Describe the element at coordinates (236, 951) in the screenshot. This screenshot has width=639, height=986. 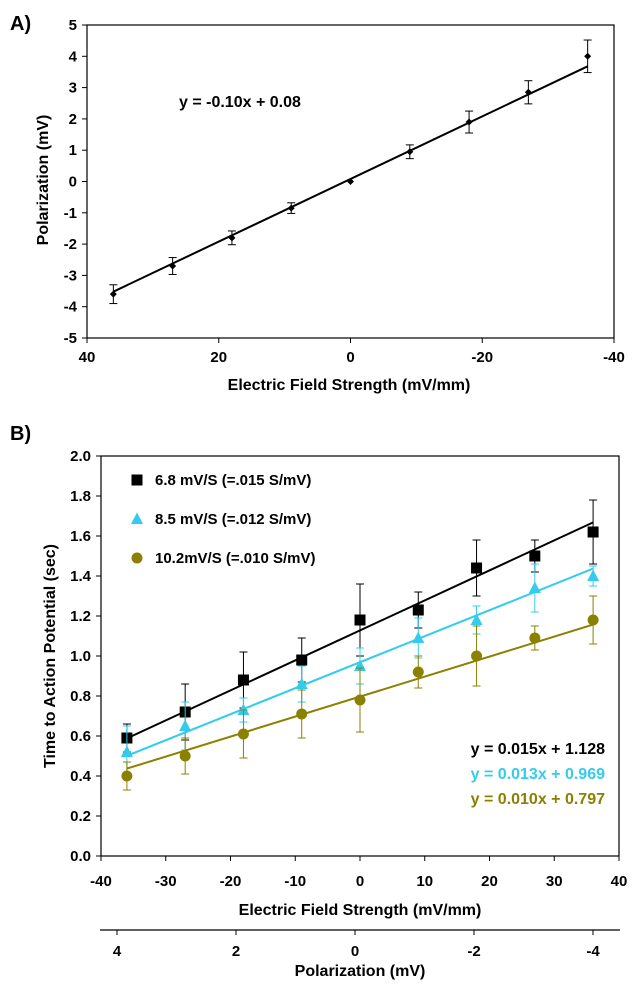
I see `panel-b-secondary-tick-label: 2` at that location.